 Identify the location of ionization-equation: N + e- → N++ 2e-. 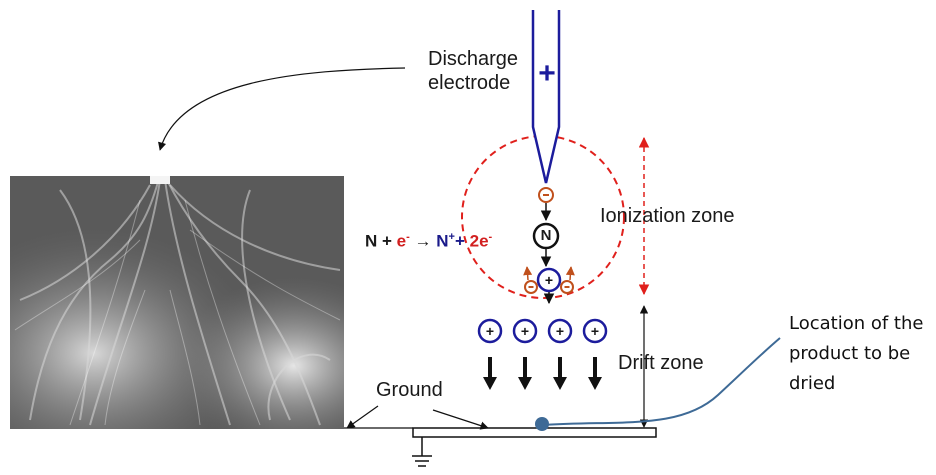
(429, 241).